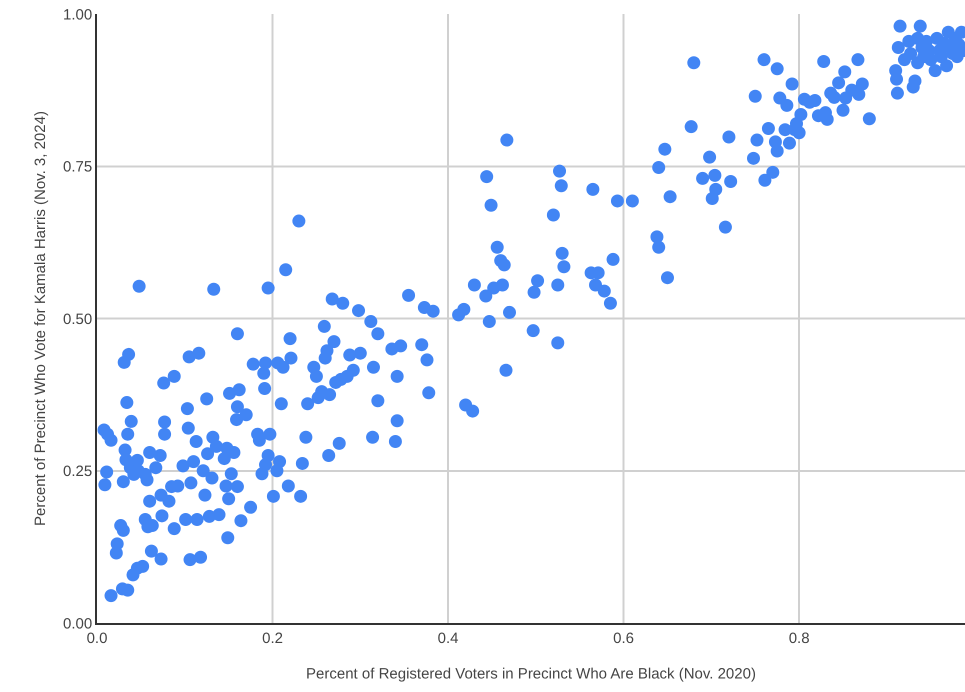 The height and width of the screenshot is (692, 965). Describe the element at coordinates (97, 638) in the screenshot. I see `x-tick-label: 0.0` at that location.